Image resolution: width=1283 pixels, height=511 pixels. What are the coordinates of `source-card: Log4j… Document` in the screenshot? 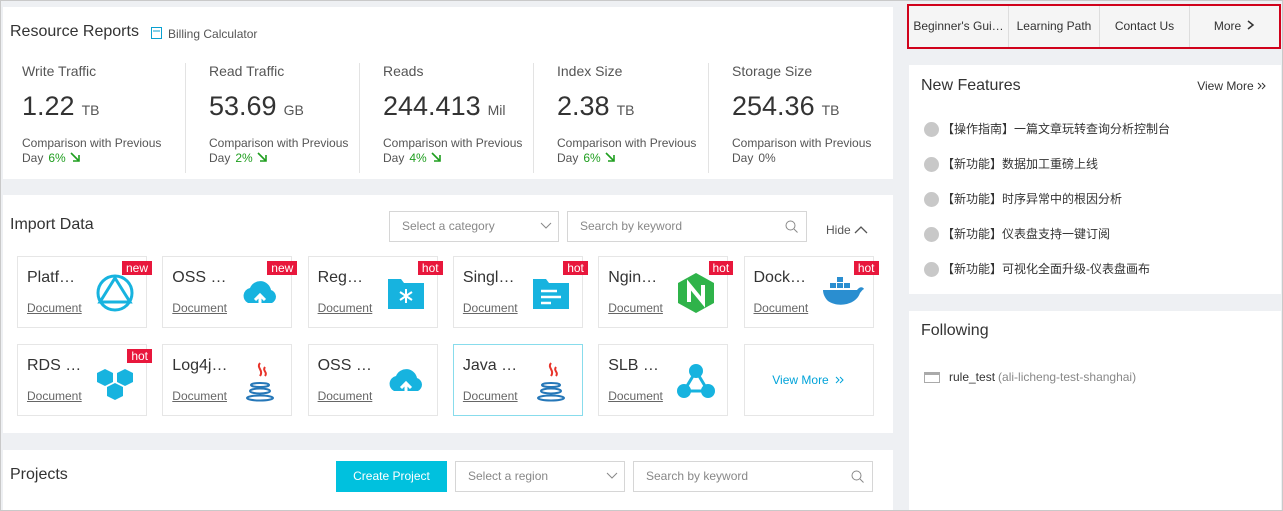 It's located at (227, 380).